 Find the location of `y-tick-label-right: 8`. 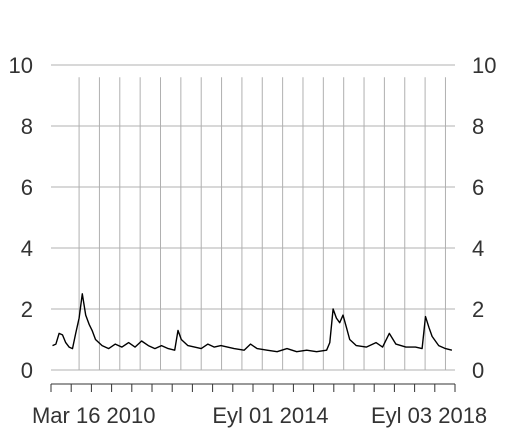

y-tick-label-right: 8 is located at coordinates (478, 126).